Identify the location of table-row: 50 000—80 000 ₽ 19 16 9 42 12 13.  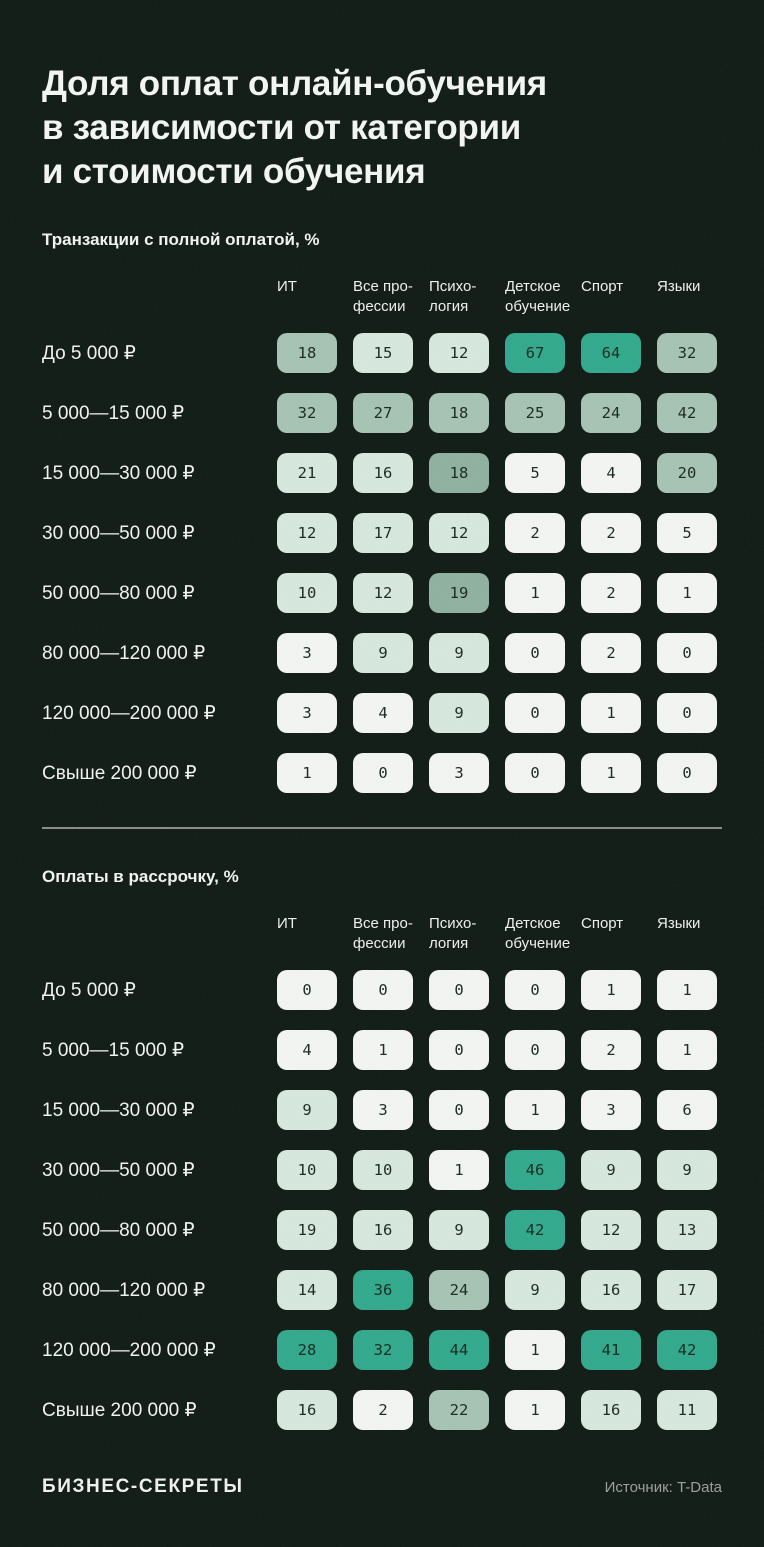
(382, 1230).